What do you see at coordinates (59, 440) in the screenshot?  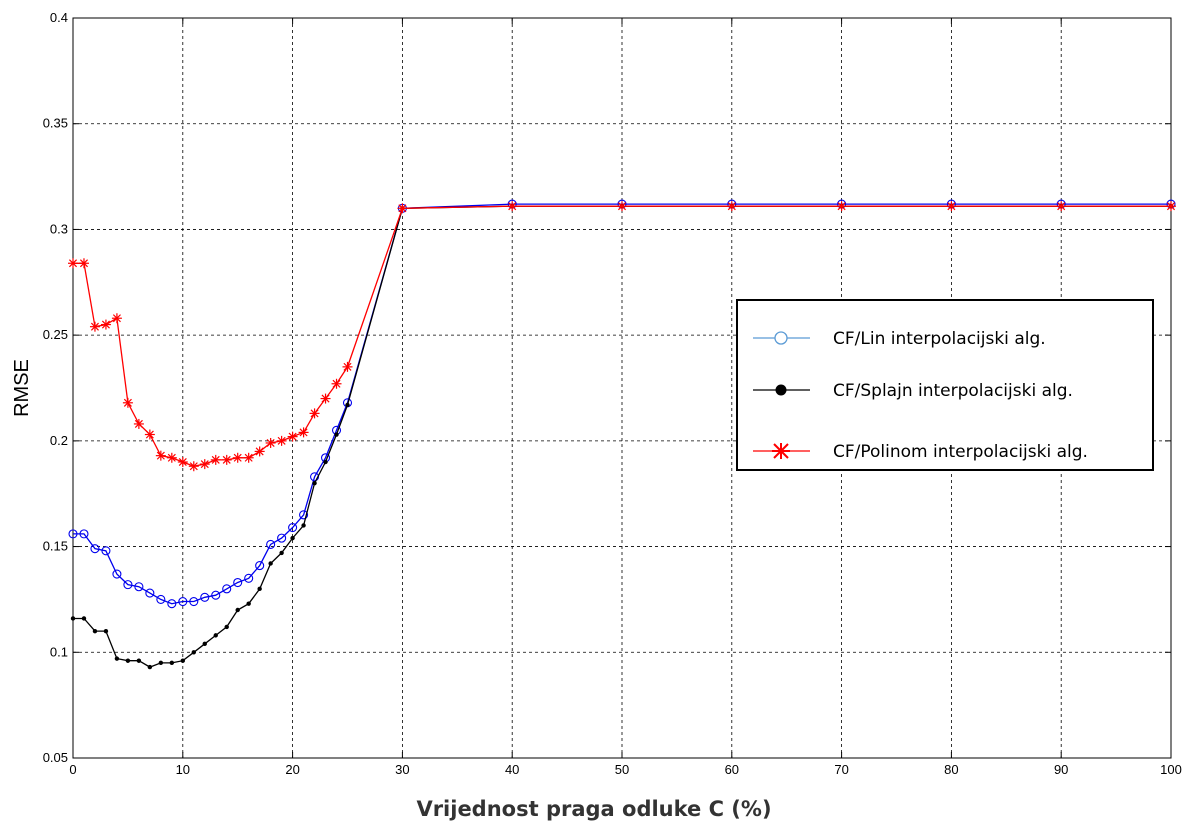 I see `y-tick-label: 0.2` at bounding box center [59, 440].